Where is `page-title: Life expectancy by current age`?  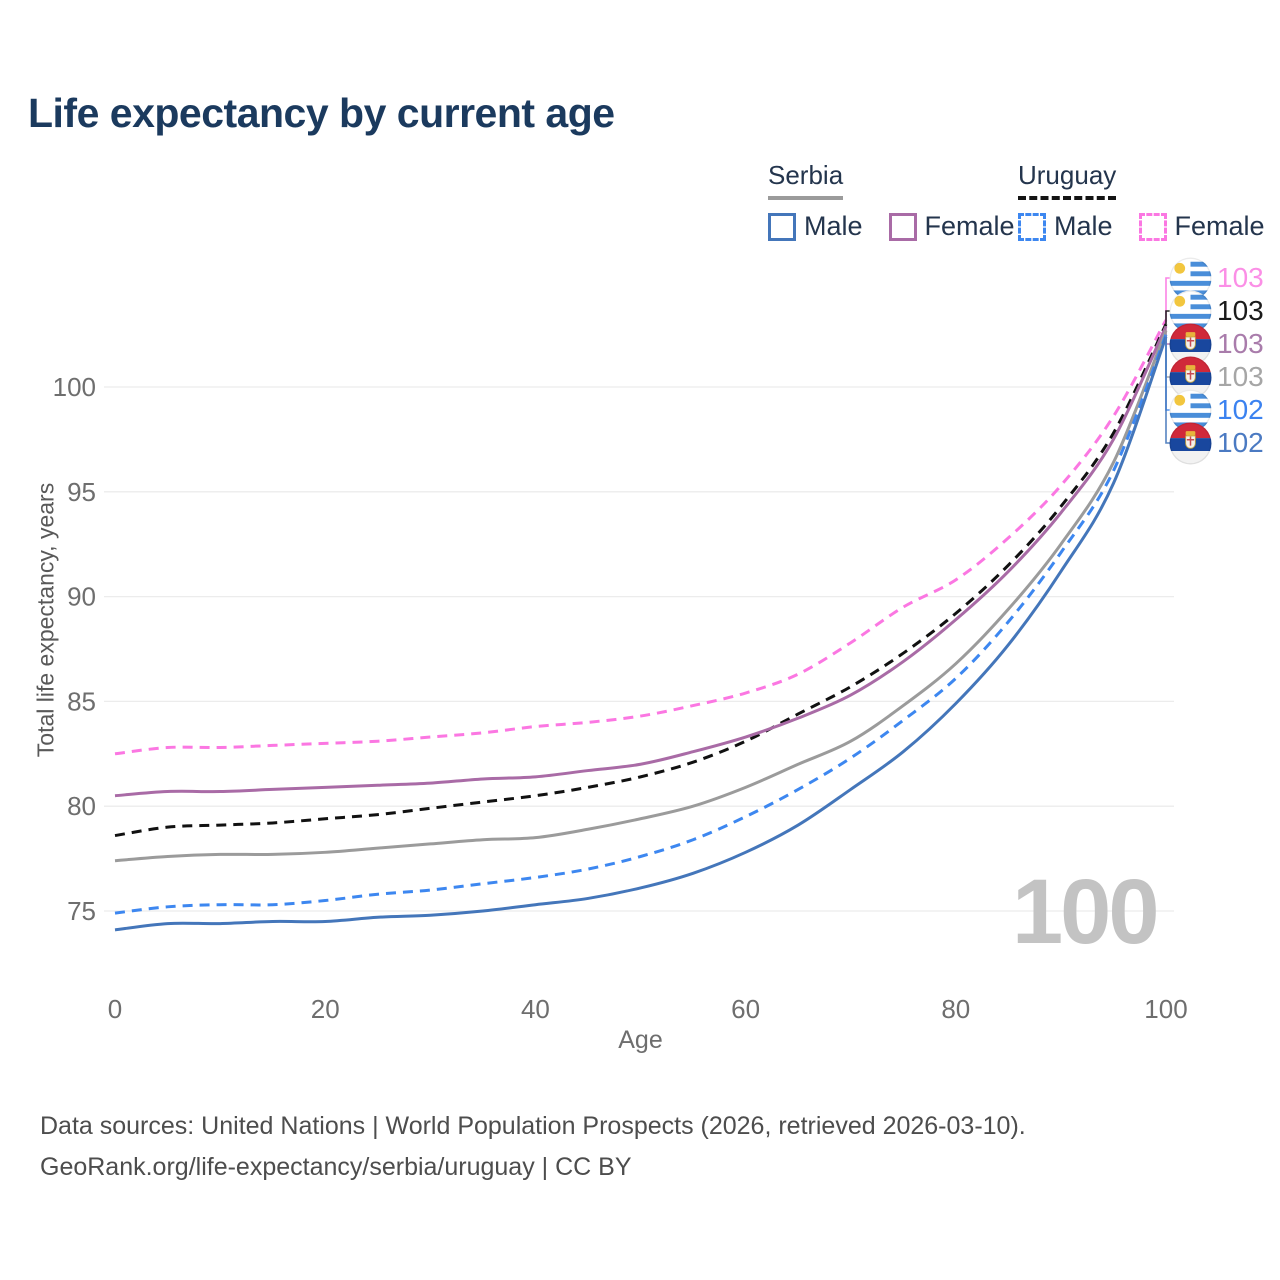 page-title: Life expectancy by current age is located at coordinates (321, 113).